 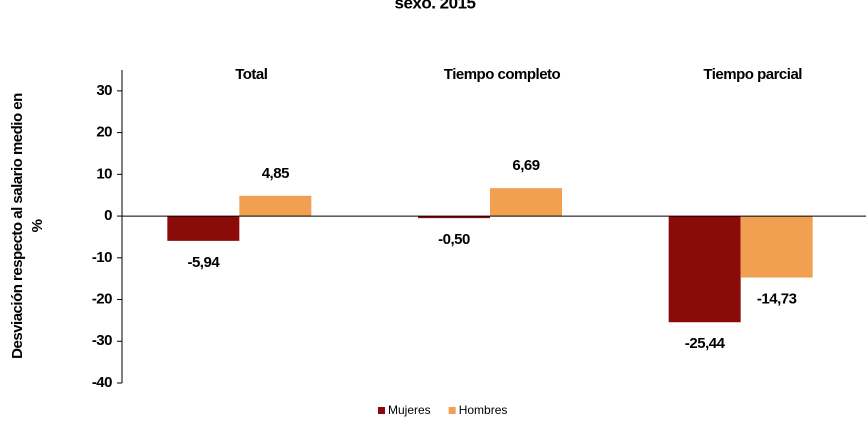 I want to click on value-label: -14,73, so click(x=777, y=299).